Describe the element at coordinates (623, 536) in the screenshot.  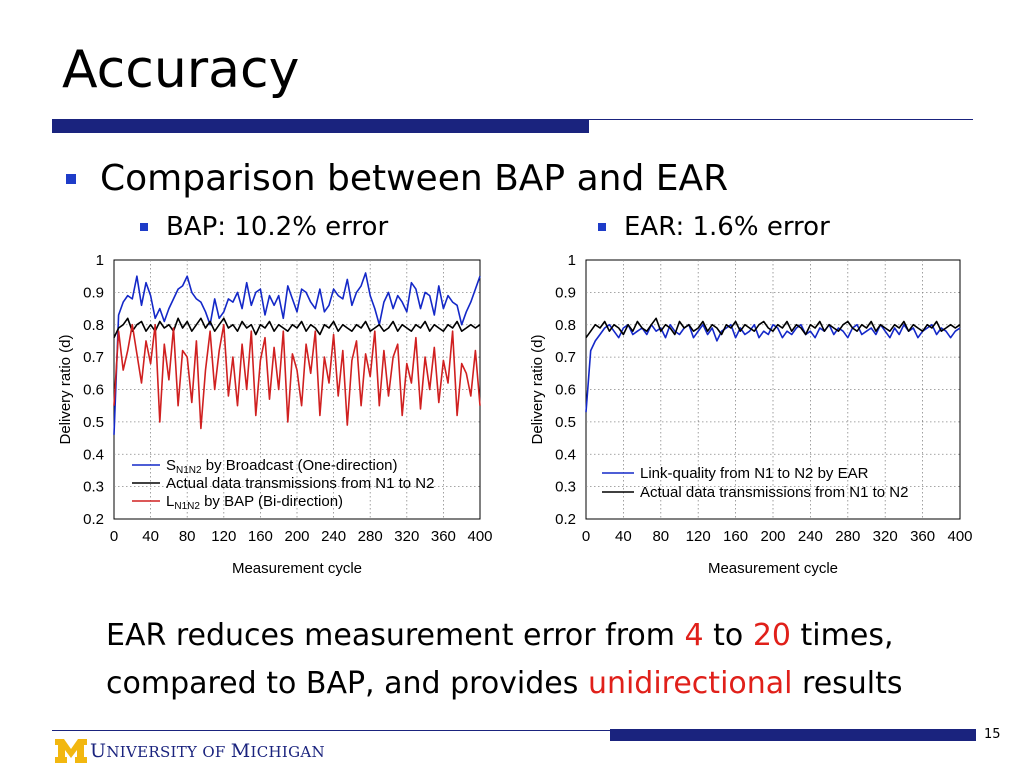
I see `ear-x-tick-label: 40` at that location.